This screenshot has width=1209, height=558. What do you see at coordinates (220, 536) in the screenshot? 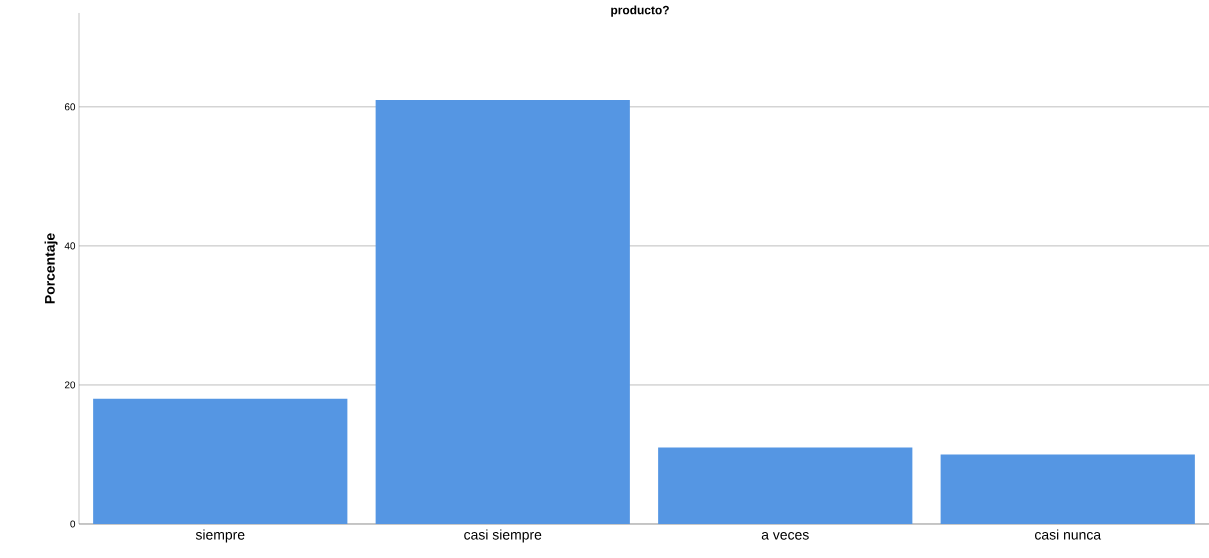
I see `x-tick-label: siempre` at bounding box center [220, 536].